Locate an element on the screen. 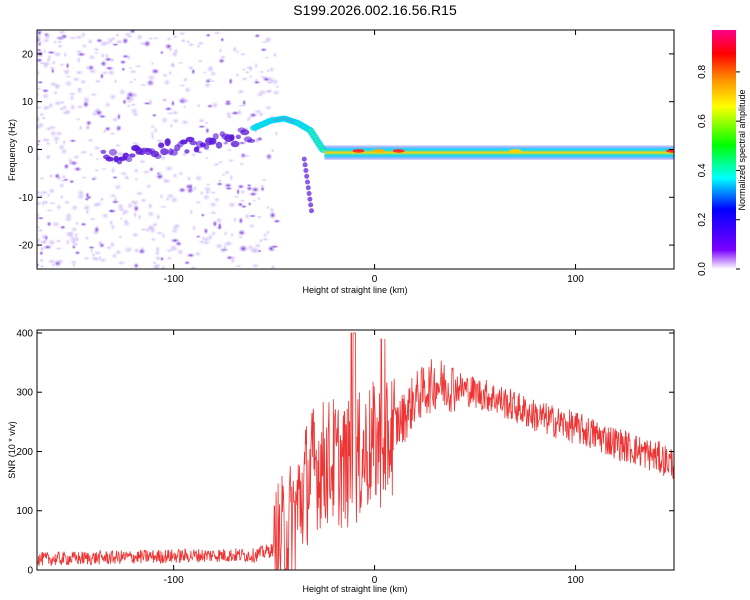 The height and width of the screenshot is (600, 750). x-tick-label: 0 is located at coordinates (375, 580).